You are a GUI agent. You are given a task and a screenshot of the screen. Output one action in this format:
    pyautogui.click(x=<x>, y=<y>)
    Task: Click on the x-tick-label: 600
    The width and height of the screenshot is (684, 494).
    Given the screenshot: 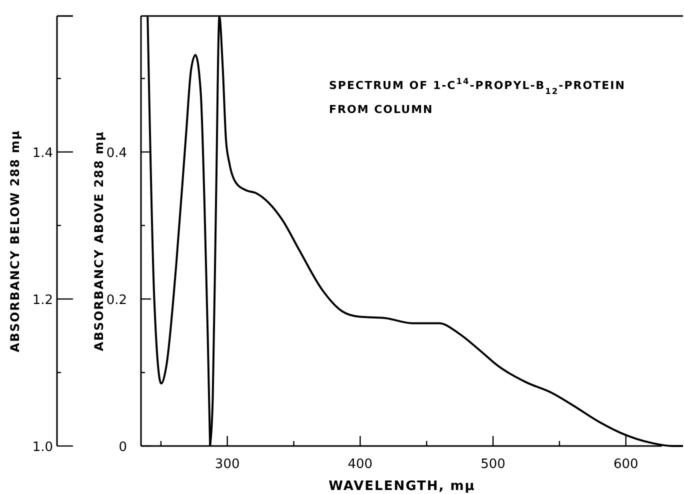 What is the action you would take?
    pyautogui.click(x=625, y=464)
    